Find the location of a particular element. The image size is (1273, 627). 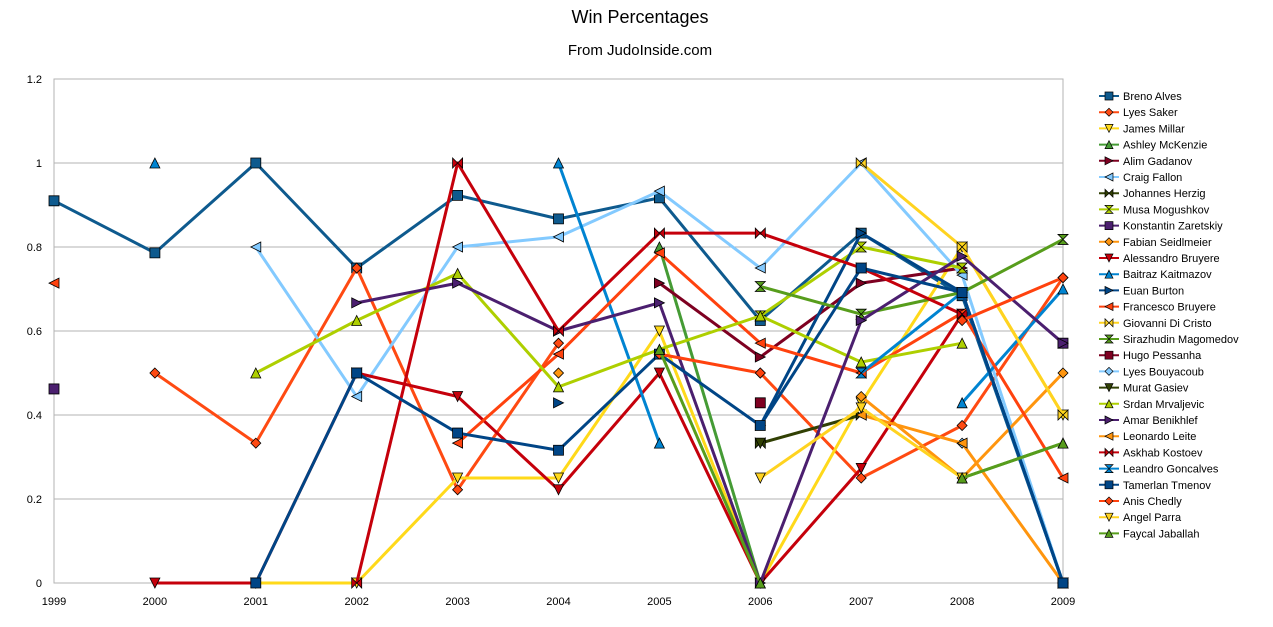

x-tick-label: 2000 is located at coordinates (155, 602).